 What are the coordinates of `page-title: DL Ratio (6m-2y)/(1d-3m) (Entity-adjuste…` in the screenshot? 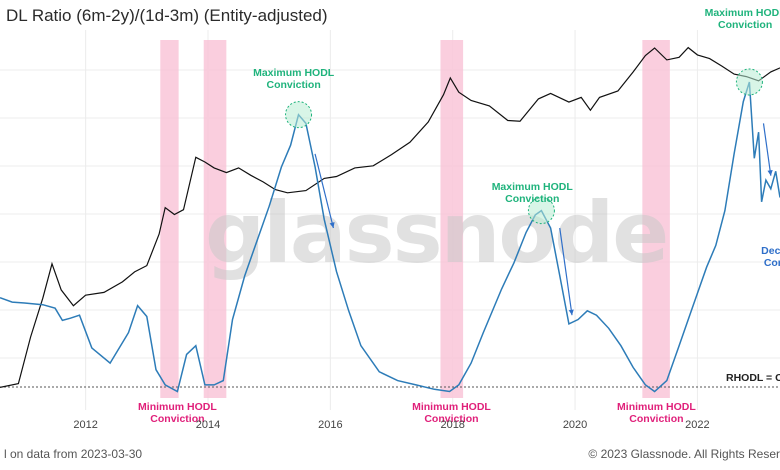 It's located at (167, 15).